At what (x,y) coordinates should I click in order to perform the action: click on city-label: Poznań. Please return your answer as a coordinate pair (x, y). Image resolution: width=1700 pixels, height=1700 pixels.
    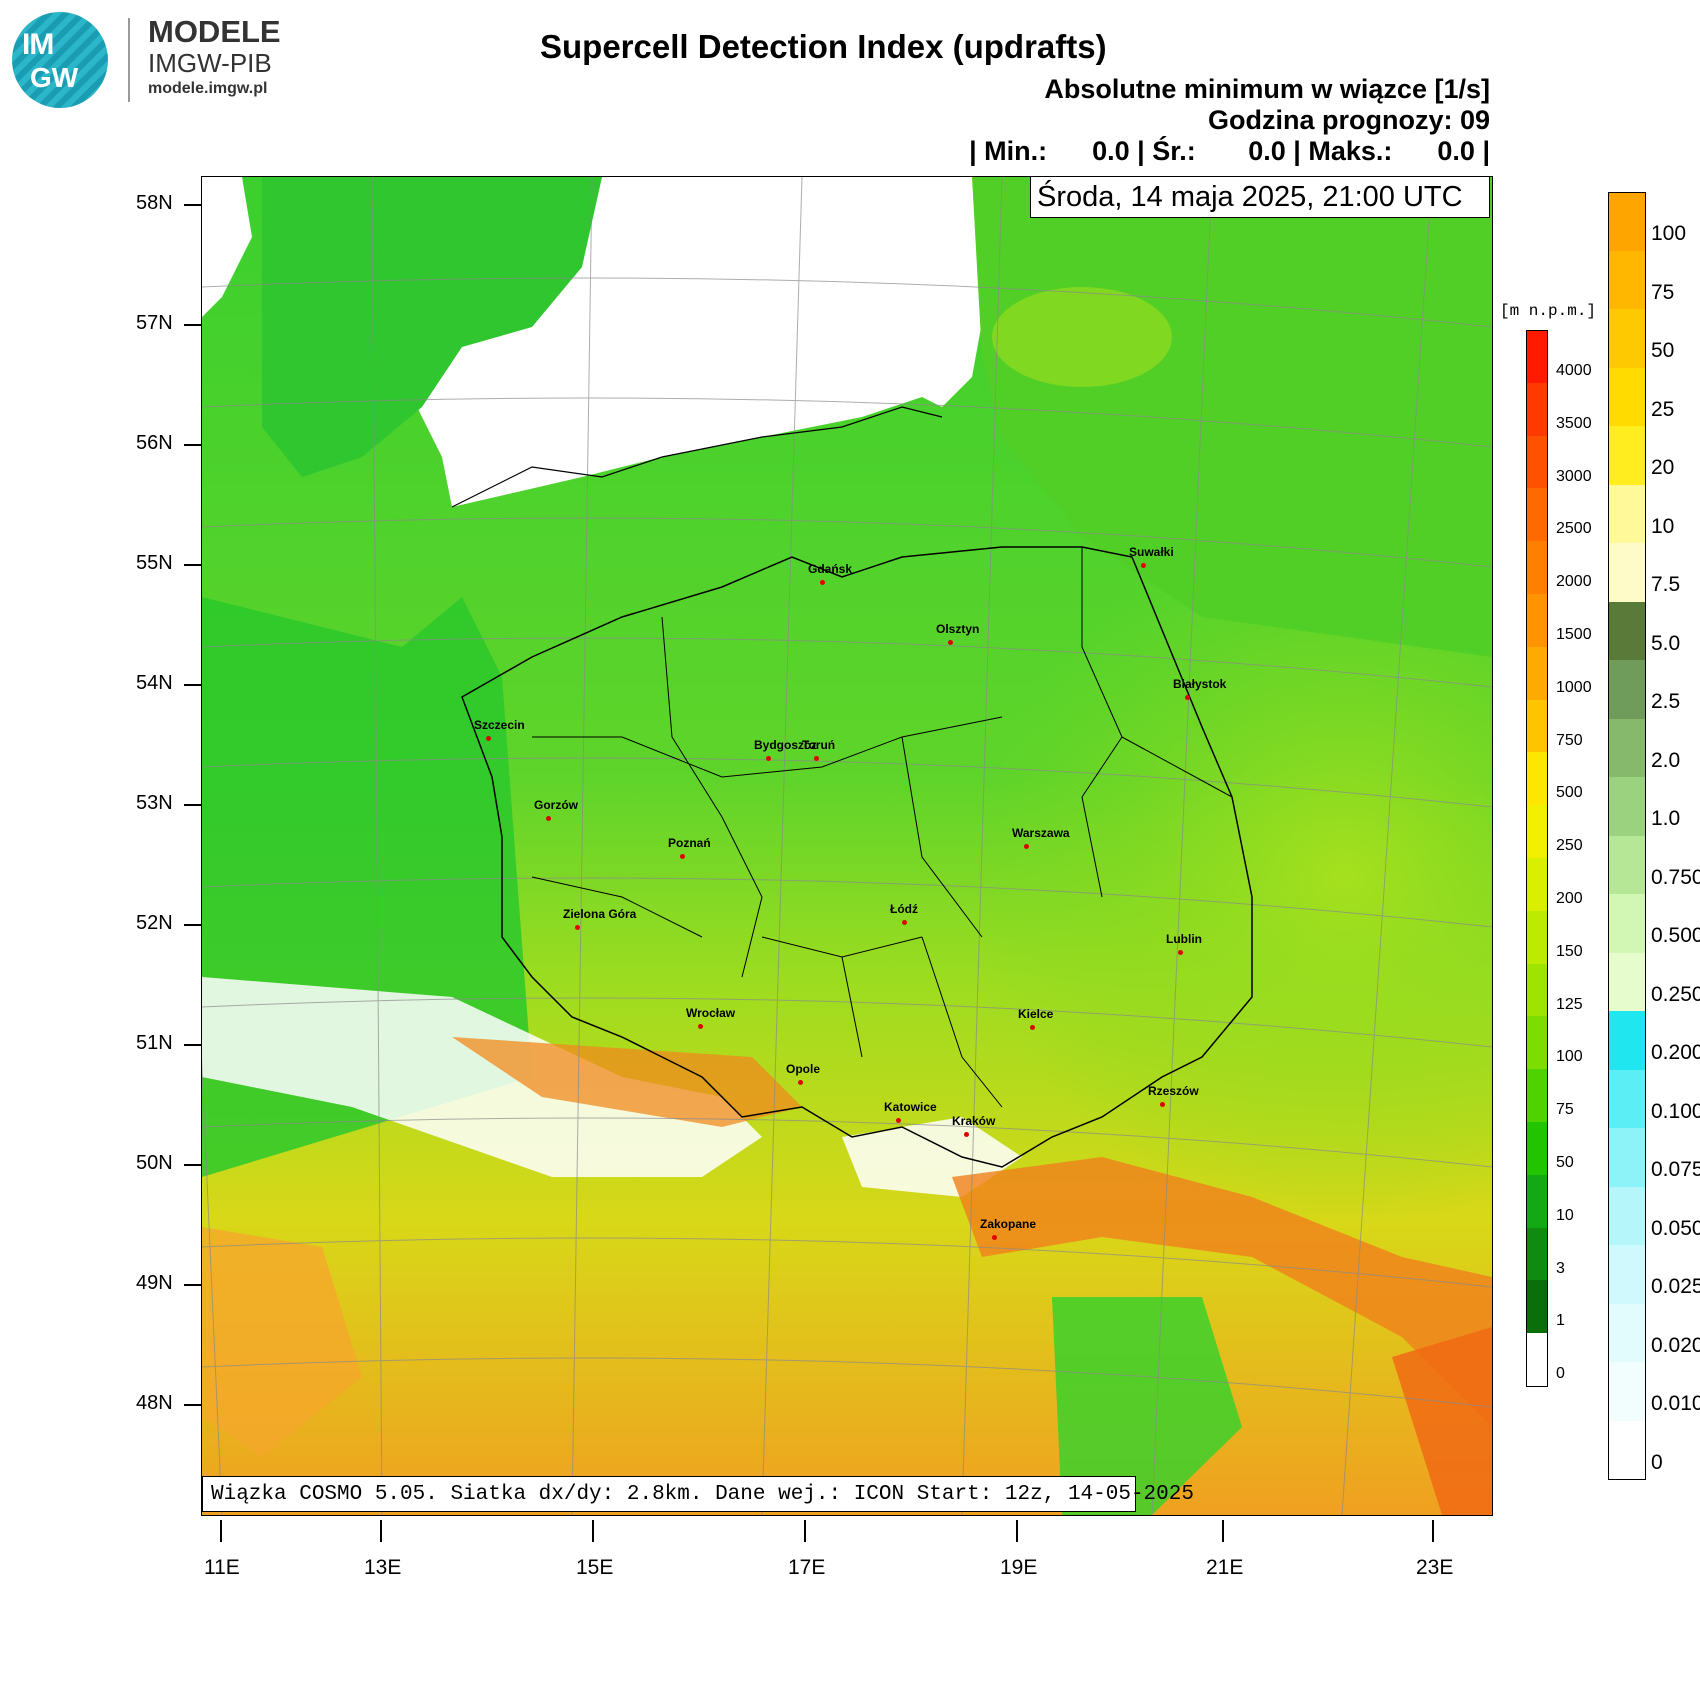
    Looking at the image, I should click on (689, 843).